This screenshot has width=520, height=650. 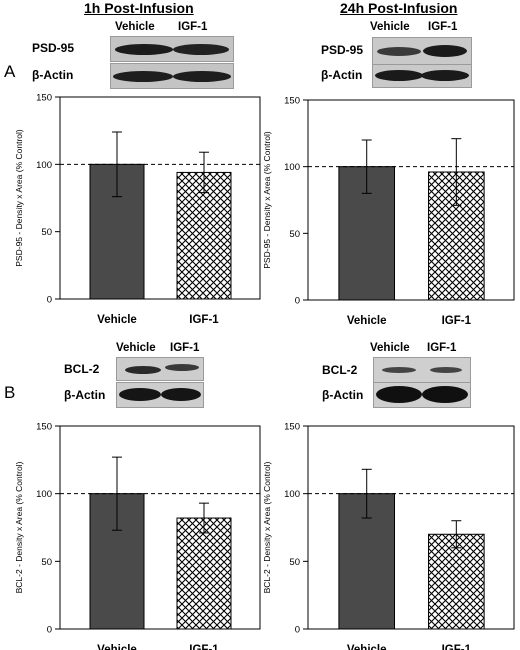 What do you see at coordinates (399, 8) in the screenshot?
I see `column-title-24h: 24h Post-Infusion` at bounding box center [399, 8].